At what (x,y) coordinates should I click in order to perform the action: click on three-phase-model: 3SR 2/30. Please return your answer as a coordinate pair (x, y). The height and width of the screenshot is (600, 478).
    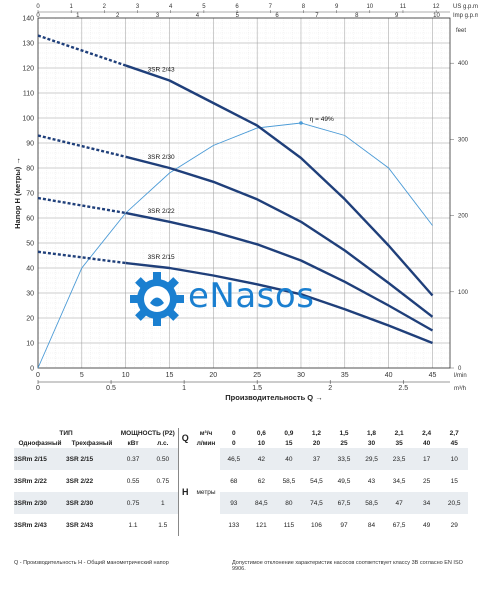
    Looking at the image, I should click on (92, 503).